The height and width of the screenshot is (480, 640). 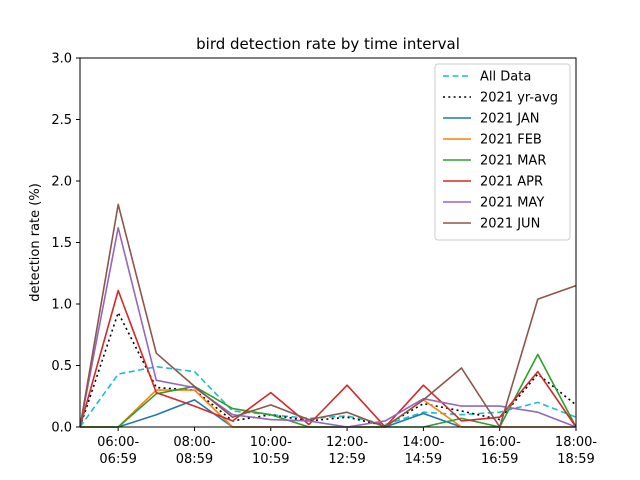 What do you see at coordinates (511, 182) in the screenshot?
I see `legend-label: 2021 APR` at bounding box center [511, 182].